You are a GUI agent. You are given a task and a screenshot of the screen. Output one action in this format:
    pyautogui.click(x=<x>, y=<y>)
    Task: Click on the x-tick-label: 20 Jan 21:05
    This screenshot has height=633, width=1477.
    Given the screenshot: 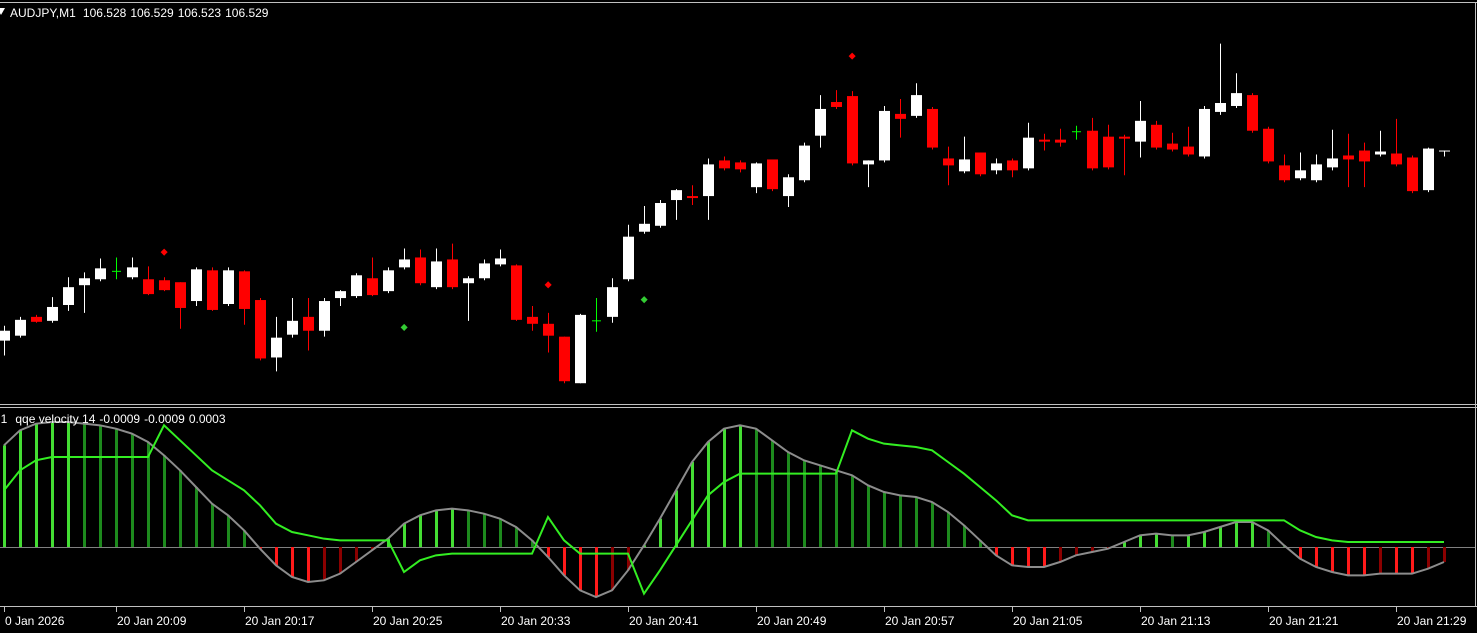 What is the action you would take?
    pyautogui.click(x=1048, y=621)
    